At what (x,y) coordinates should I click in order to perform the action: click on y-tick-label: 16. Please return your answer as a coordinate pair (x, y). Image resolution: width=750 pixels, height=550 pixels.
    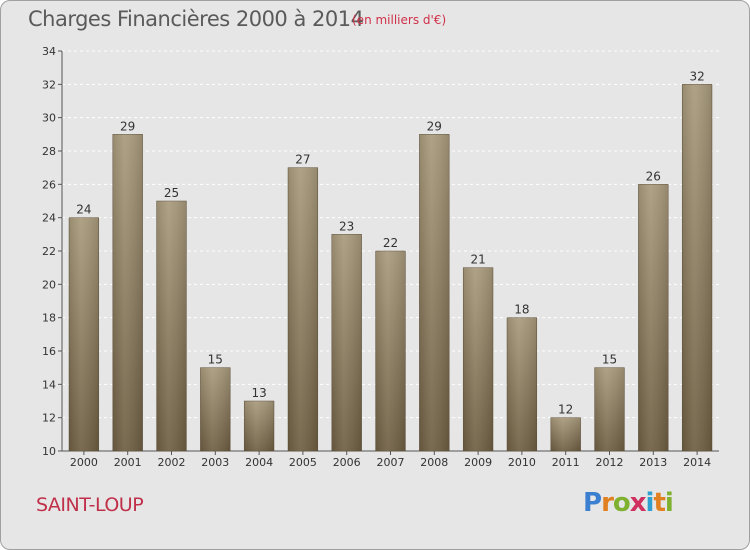
    Looking at the image, I should click on (49, 351).